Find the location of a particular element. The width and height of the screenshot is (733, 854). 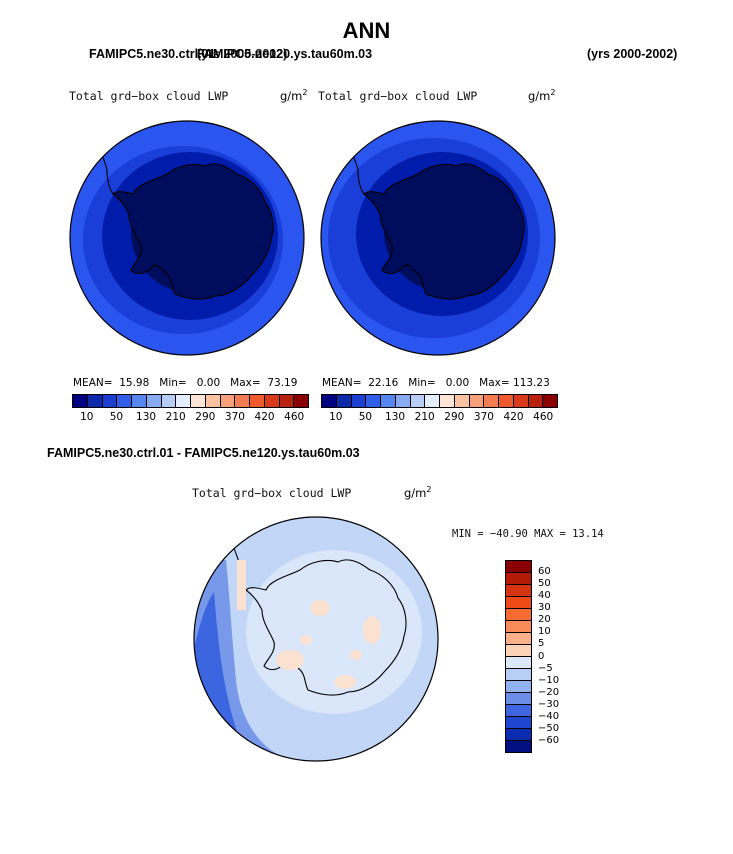

diff-colorbar-tick-label: −20 is located at coordinates (549, 692).